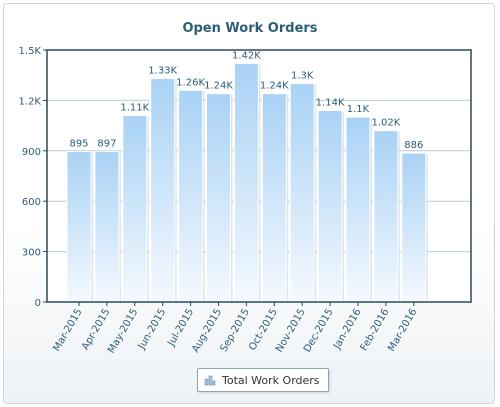 The height and width of the screenshot is (407, 500). I want to click on y-tick-label: 900, so click(31, 152).